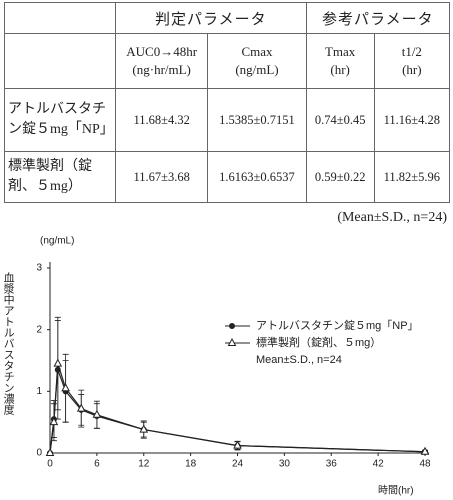  What do you see at coordinates (257, 177) in the screenshot?
I see `cell: 1.6163±0.6537` at bounding box center [257, 177].